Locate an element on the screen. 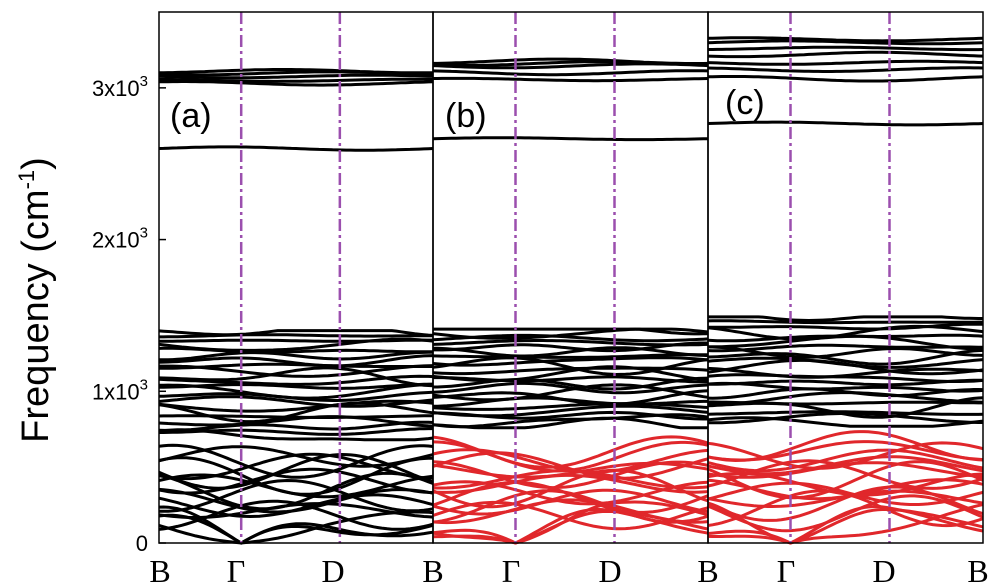 The width and height of the screenshot is (992, 585). y-tick-label-1000: 1x10³ is located at coordinates (120, 390).